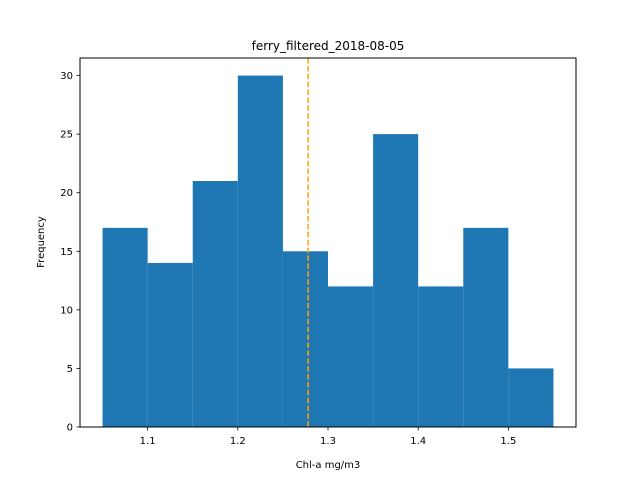 The height and width of the screenshot is (480, 640). What do you see at coordinates (238, 441) in the screenshot?
I see `x-tick-label: 1.2` at bounding box center [238, 441].